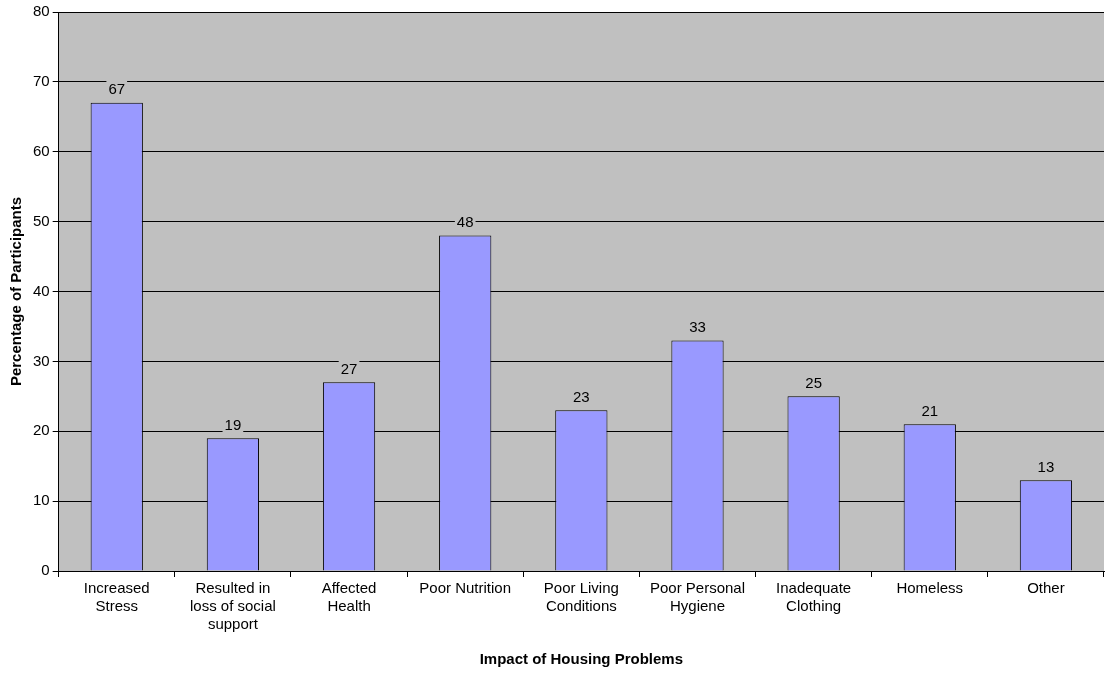 The height and width of the screenshot is (673, 1106). I want to click on data-label: 13, so click(1046, 466).